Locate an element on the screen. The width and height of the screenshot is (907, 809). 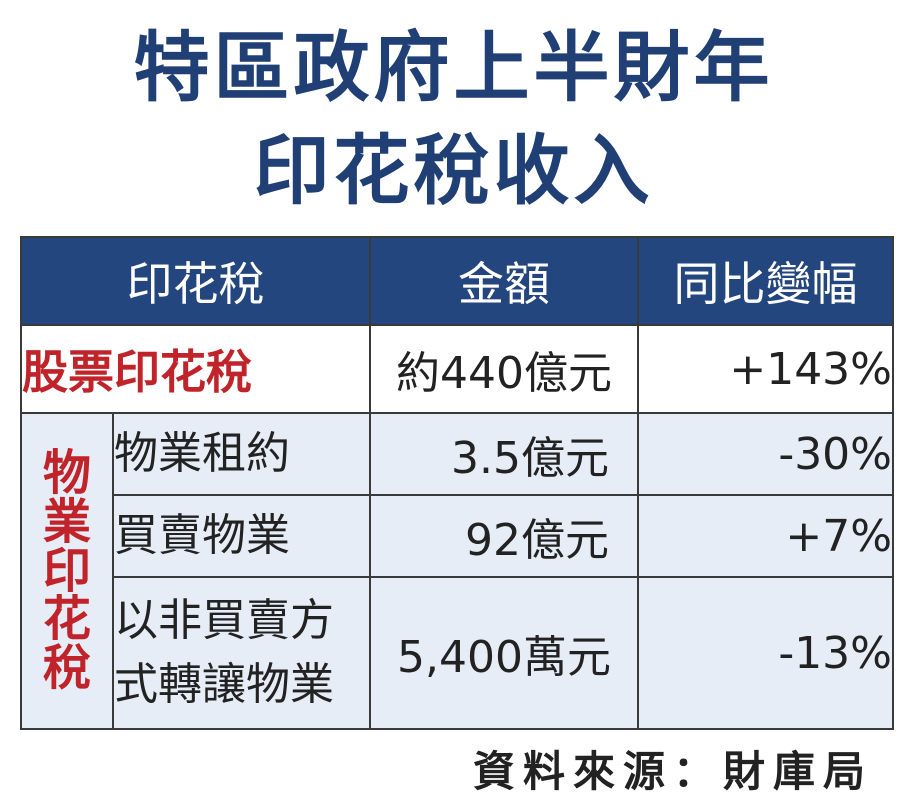
page-title-line1: 特區政府上半財年 is located at coordinates (453, 67).